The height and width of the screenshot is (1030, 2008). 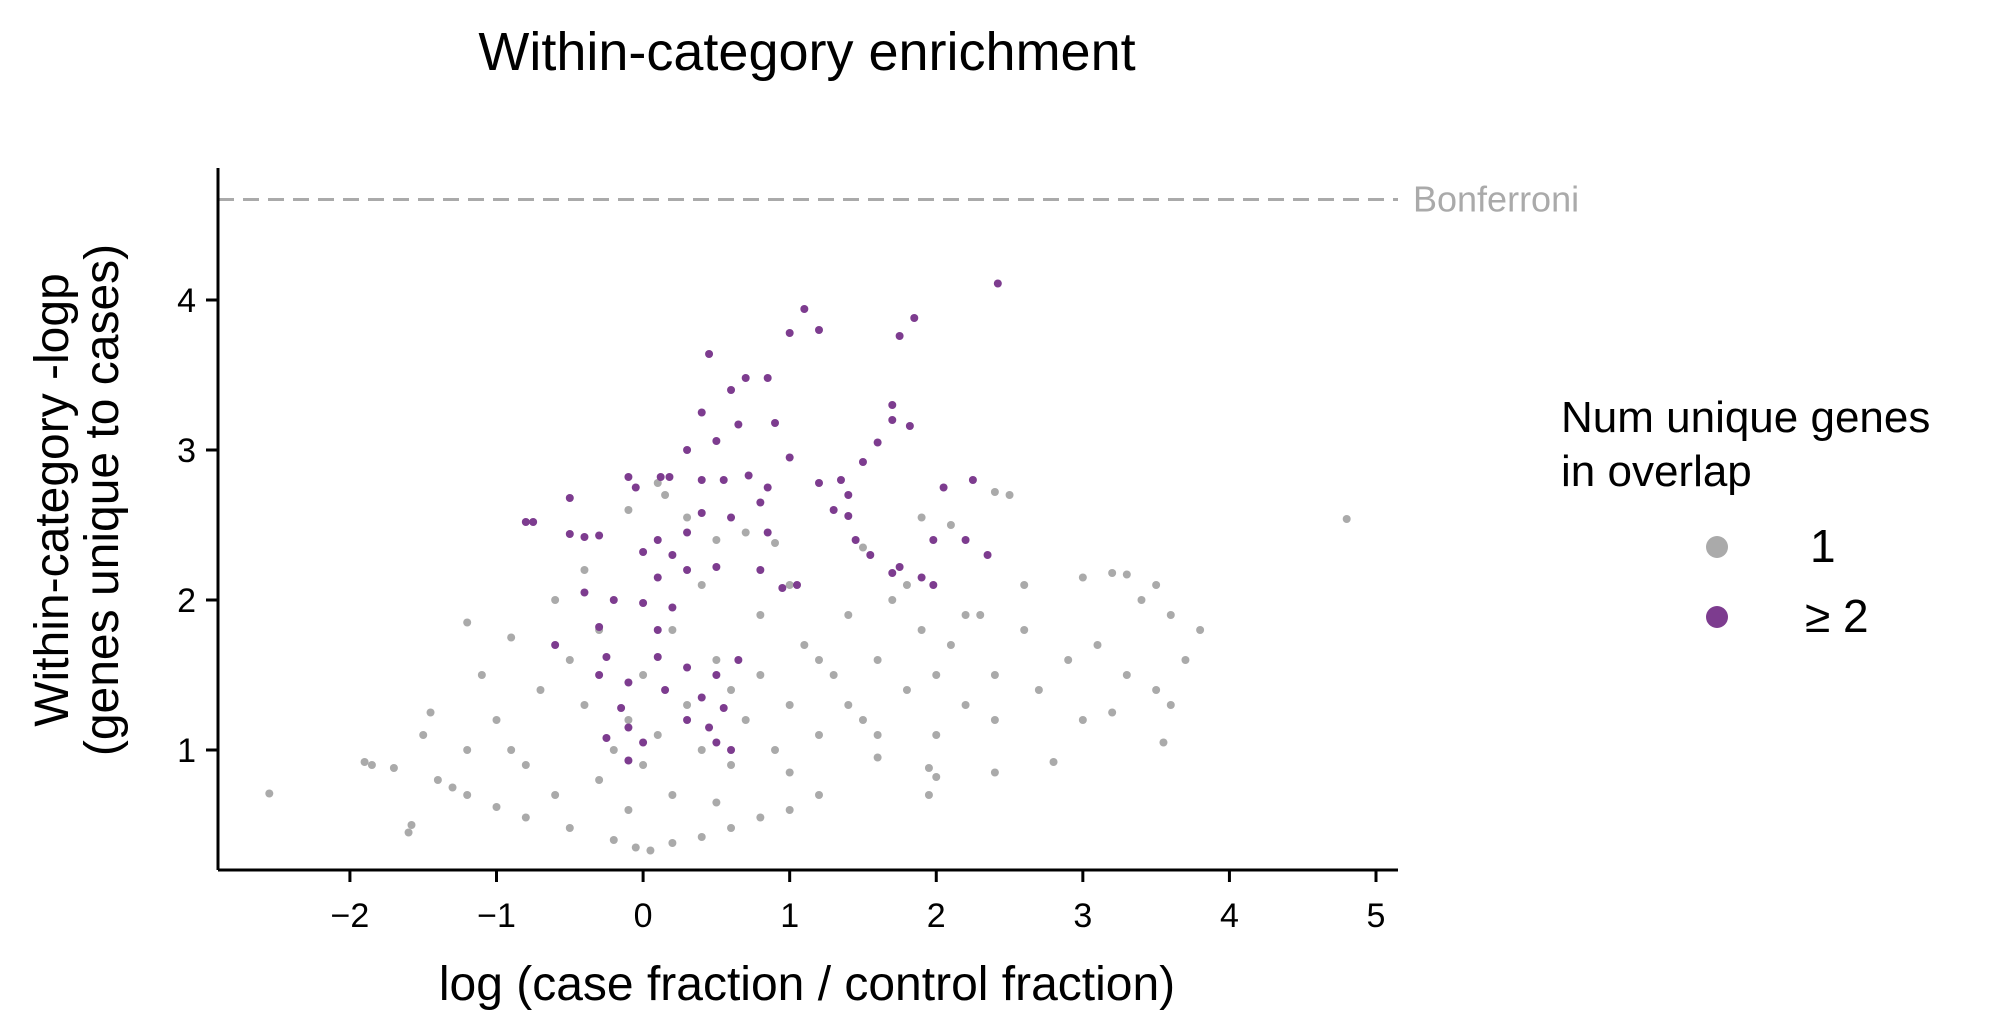 What do you see at coordinates (806, 52) in the screenshot?
I see `chart-title: Within-category enrichment` at bounding box center [806, 52].